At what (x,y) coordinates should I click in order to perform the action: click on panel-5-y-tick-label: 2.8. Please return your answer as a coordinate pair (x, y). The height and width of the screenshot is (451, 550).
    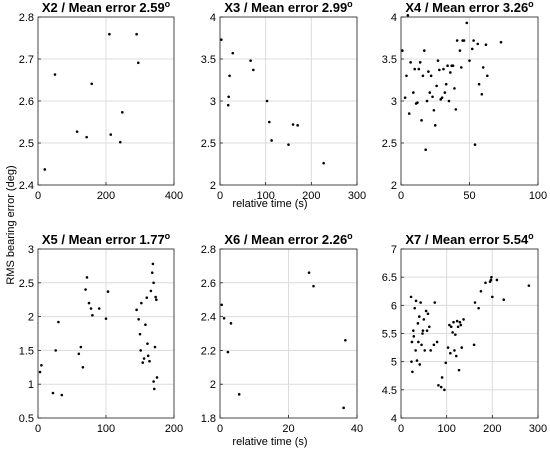
    Looking at the image, I should click on (208, 250).